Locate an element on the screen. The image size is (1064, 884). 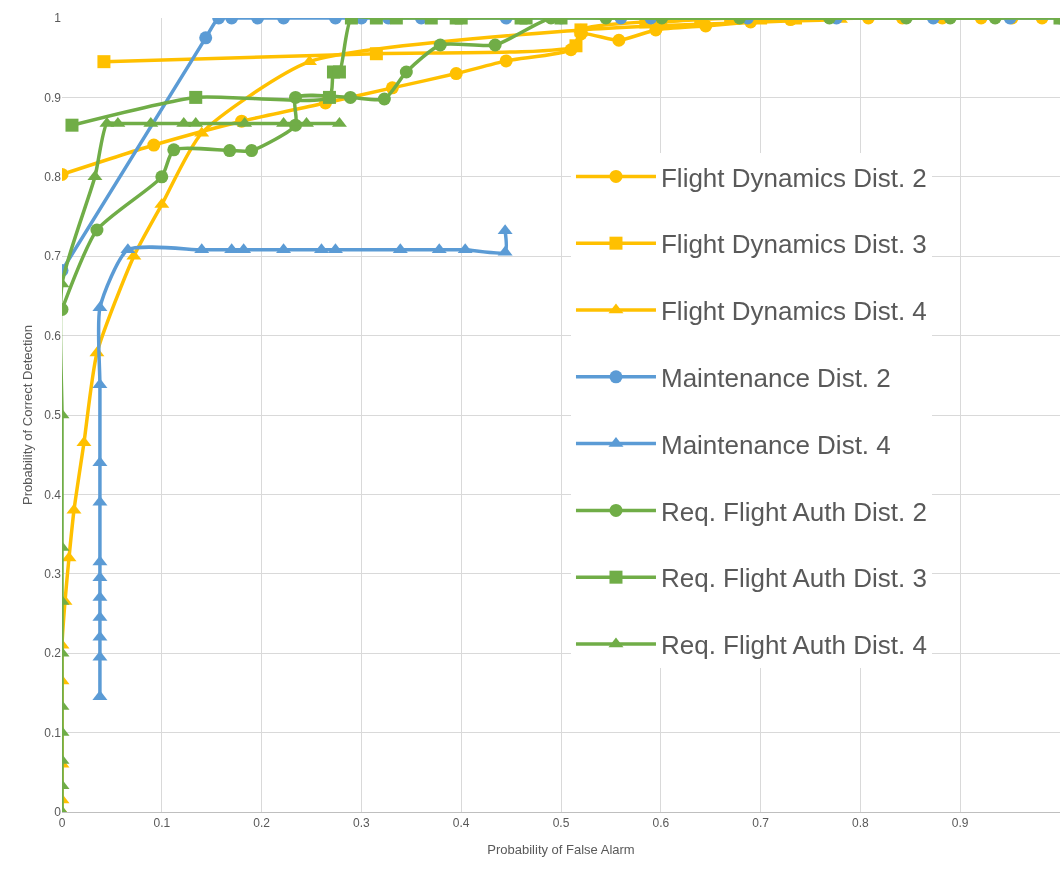
x-tick-label: 0.7 is located at coordinates (761, 823).